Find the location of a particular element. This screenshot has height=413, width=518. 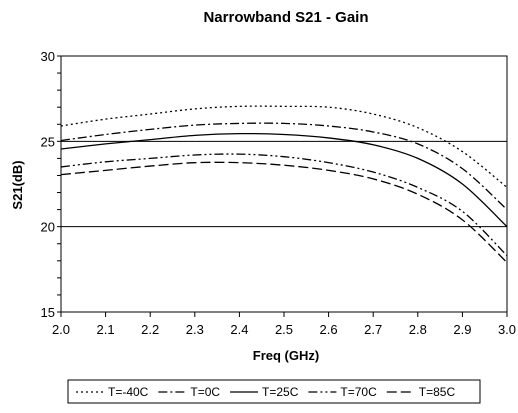

y-tick-label-25: 25 is located at coordinates (48, 141).